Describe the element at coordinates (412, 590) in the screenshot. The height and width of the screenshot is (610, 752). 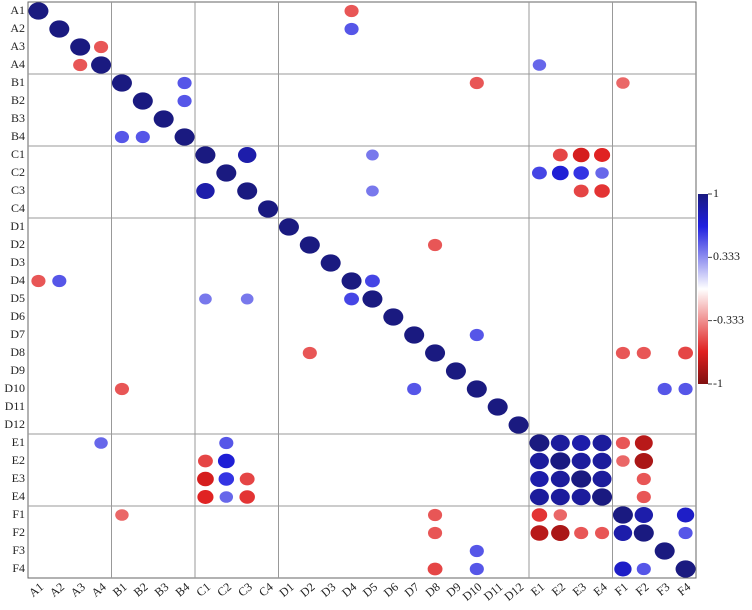
I see `x-tick-label: D7` at that location.